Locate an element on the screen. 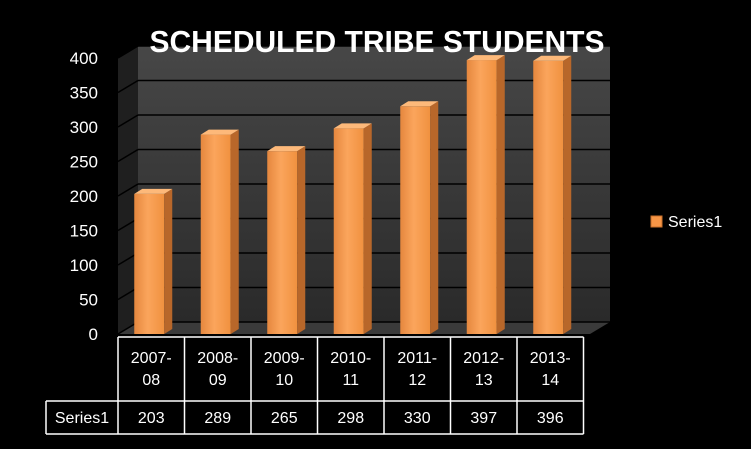 This screenshot has width=751, height=449. y-axis-ticks: 0 50 100 150 200 250 300 350 400 is located at coordinates (84, 196).